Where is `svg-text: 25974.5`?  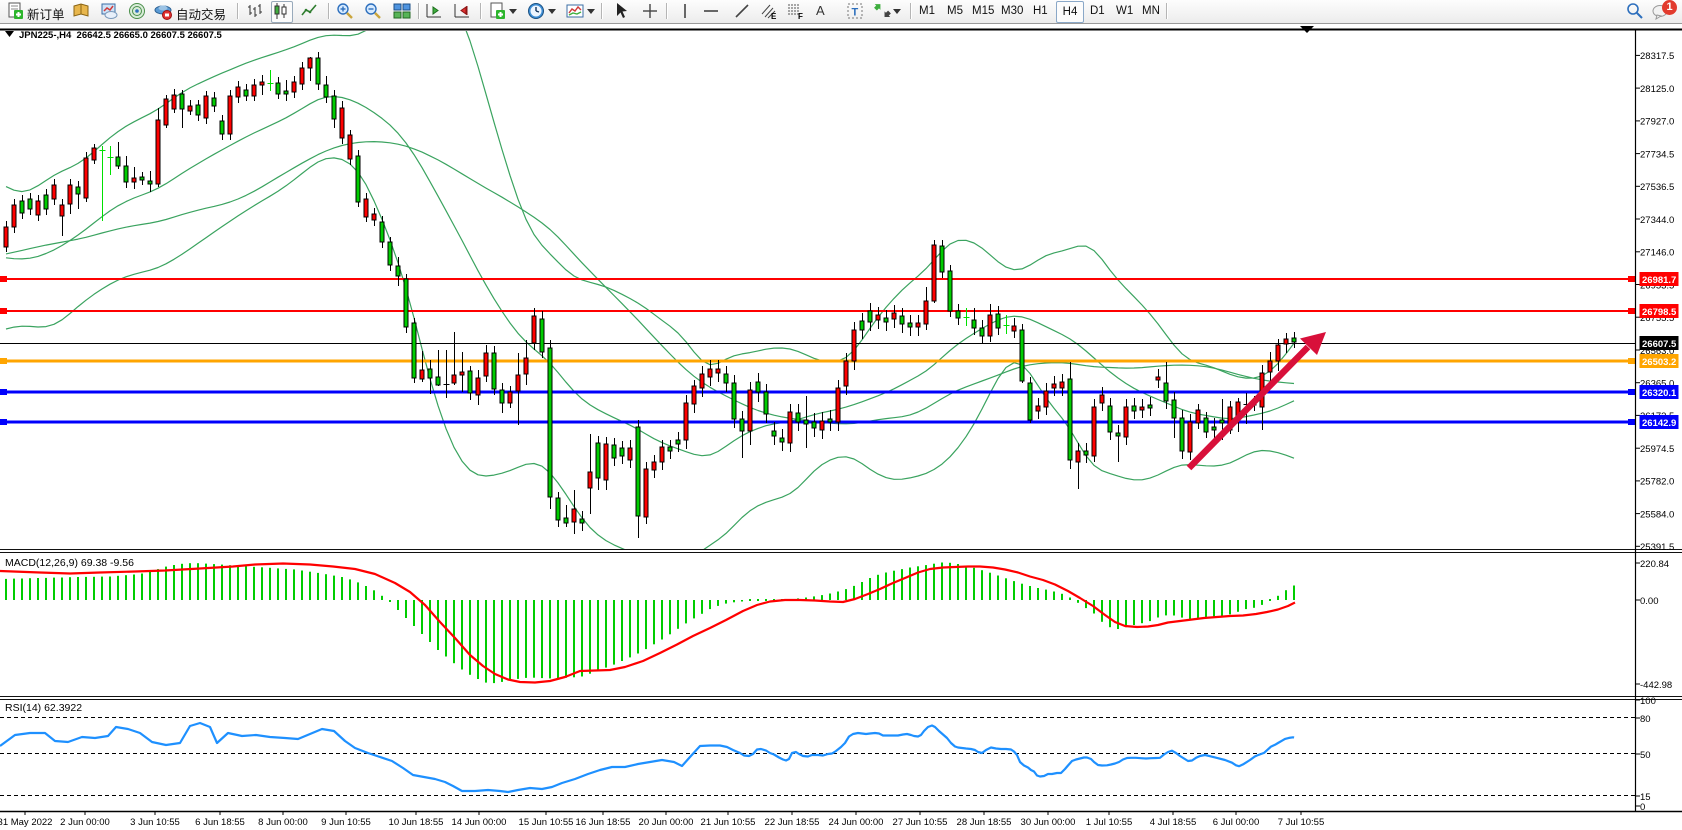 svg-text: 25974.5 is located at coordinates (1657, 449).